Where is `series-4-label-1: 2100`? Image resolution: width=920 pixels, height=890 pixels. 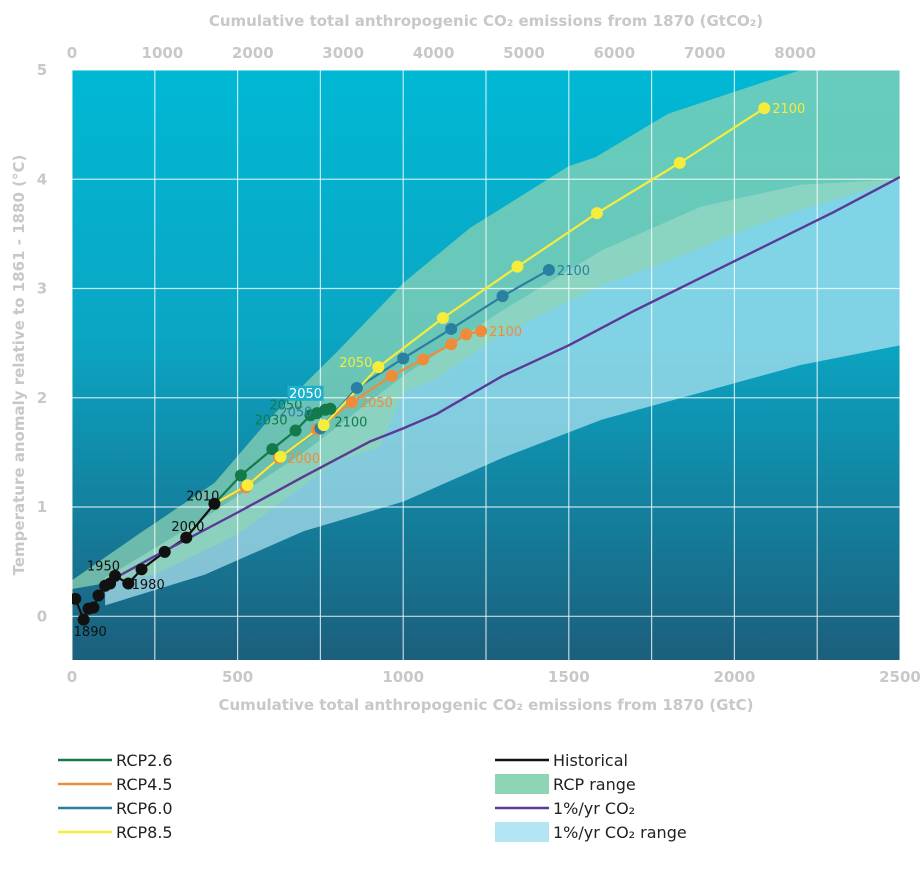 series-4-label-1: 2100 is located at coordinates (788, 109).